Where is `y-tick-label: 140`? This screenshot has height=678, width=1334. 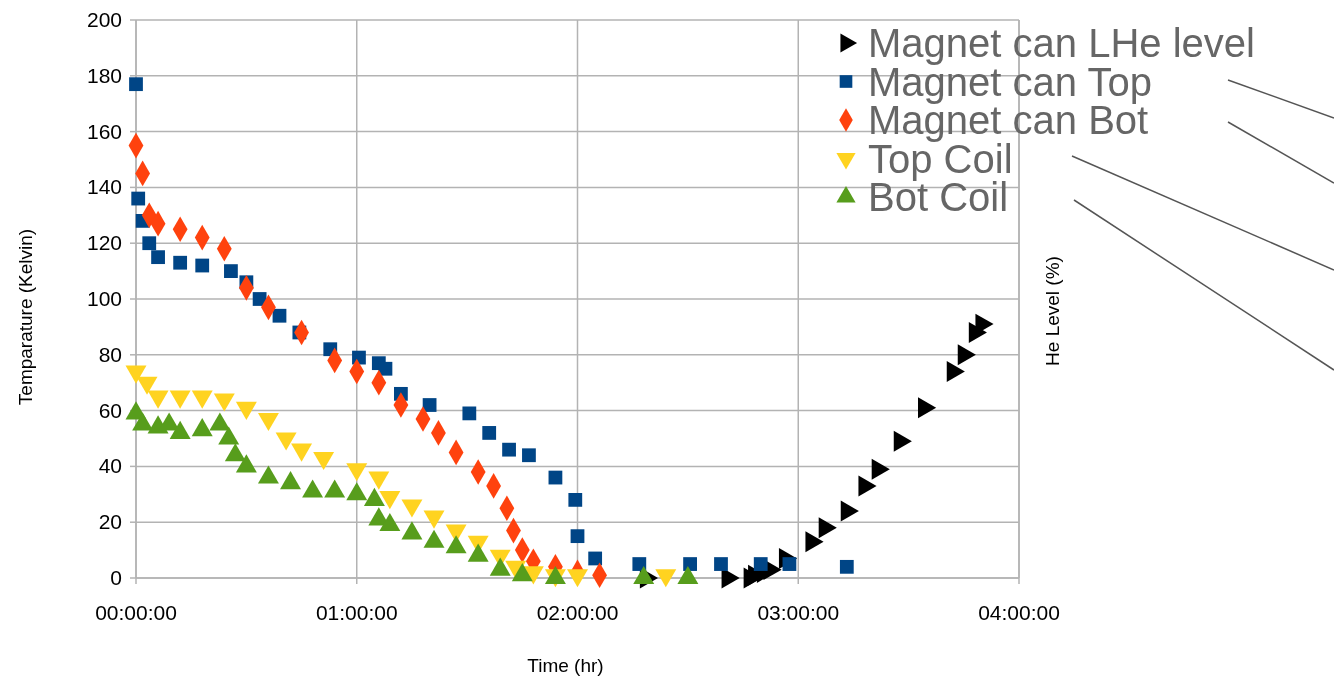 y-tick-label: 140 is located at coordinates (104, 187).